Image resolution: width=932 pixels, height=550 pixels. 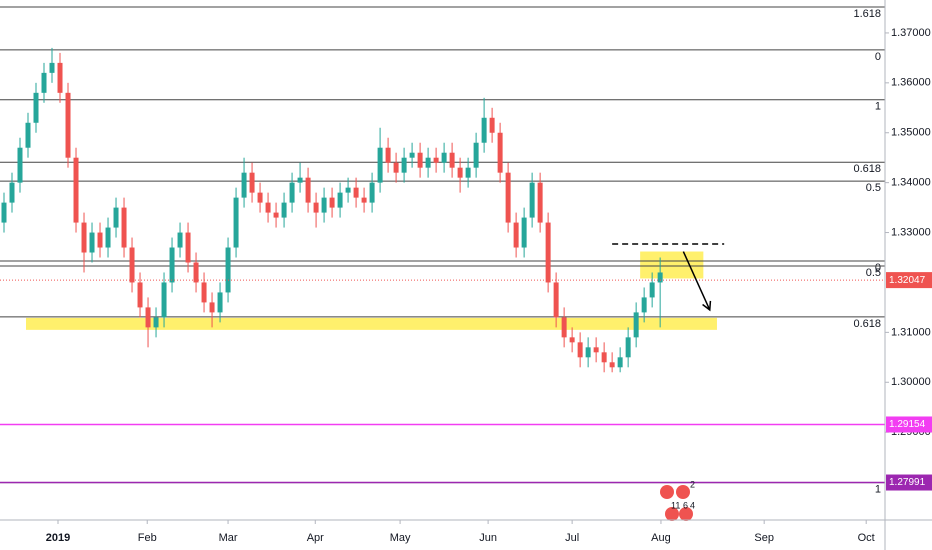 I want to click on x-tick-label: Mar, so click(x=228, y=538).